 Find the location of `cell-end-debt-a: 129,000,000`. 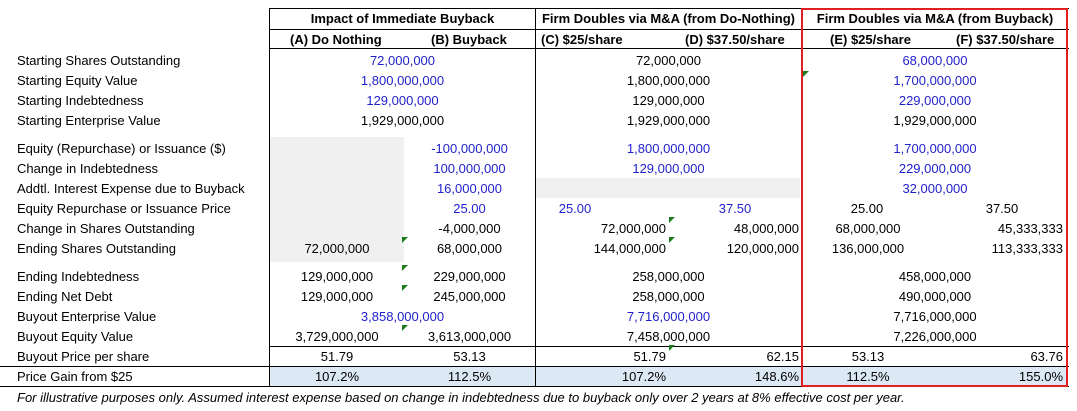

cell-end-debt-a: 129,000,000 is located at coordinates (337, 276).